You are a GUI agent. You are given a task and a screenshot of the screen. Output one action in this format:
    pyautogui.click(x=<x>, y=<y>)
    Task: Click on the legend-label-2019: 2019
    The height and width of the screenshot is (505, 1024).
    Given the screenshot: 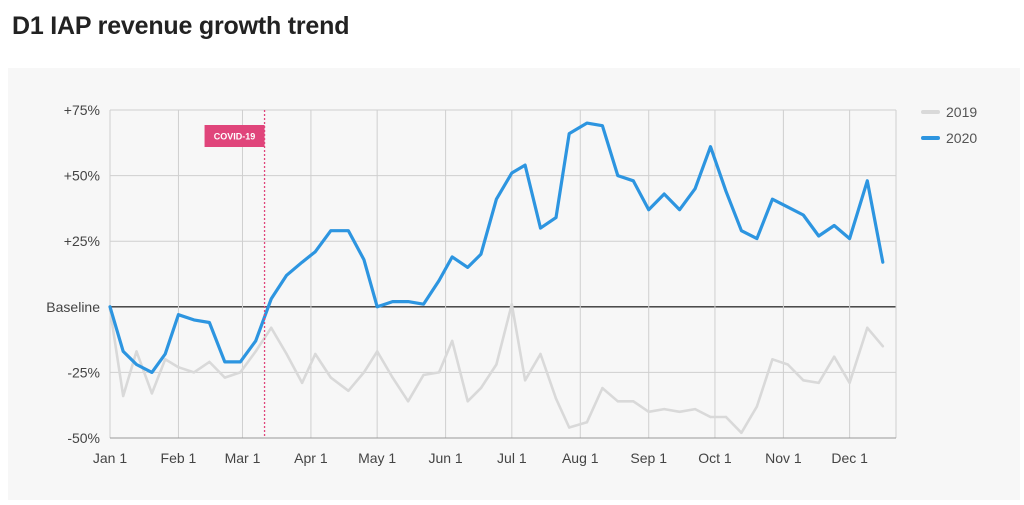 What is the action you would take?
    pyautogui.click(x=961, y=112)
    